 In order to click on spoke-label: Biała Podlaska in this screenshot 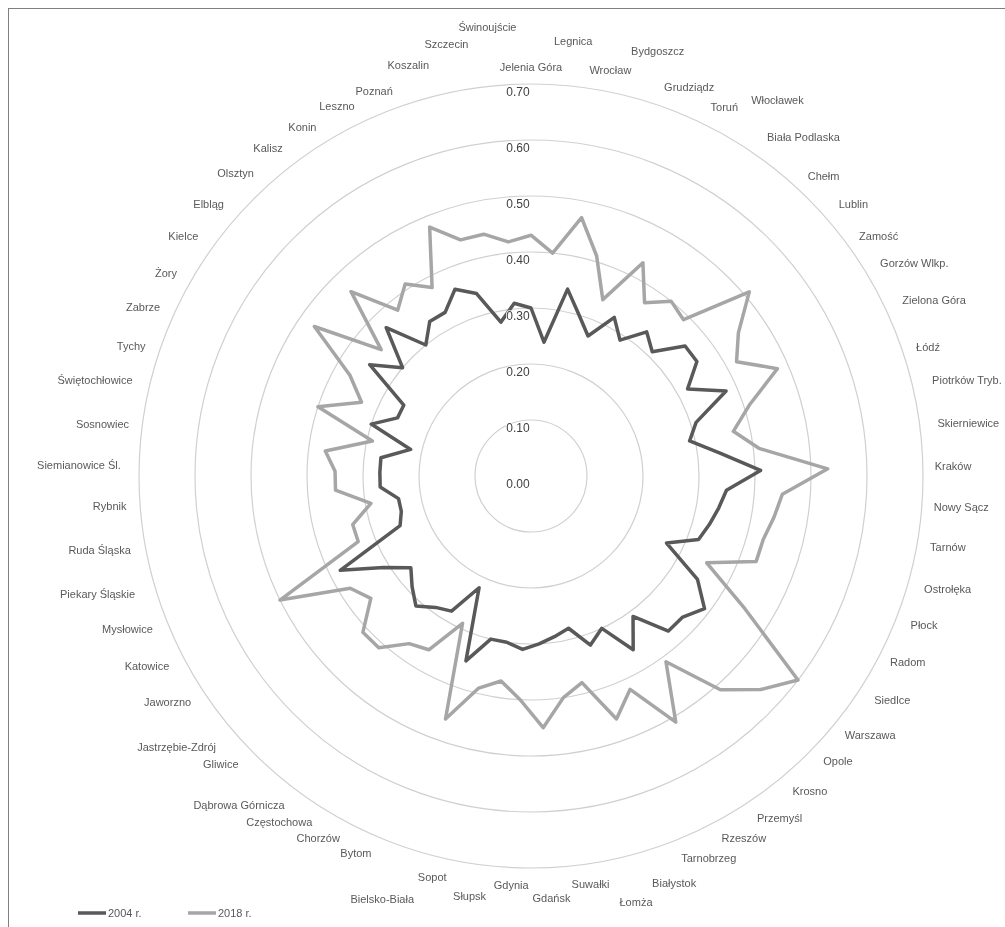, I will do `click(804, 136)`.